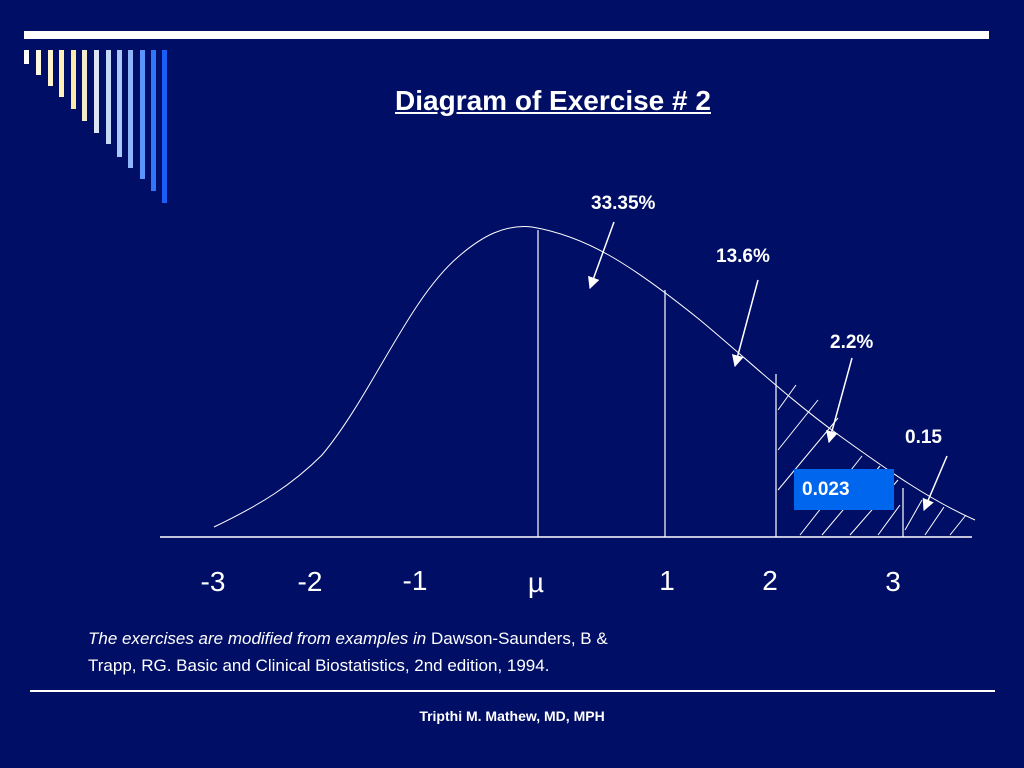  What do you see at coordinates (506, 35) in the screenshot?
I see `top-rule` at bounding box center [506, 35].